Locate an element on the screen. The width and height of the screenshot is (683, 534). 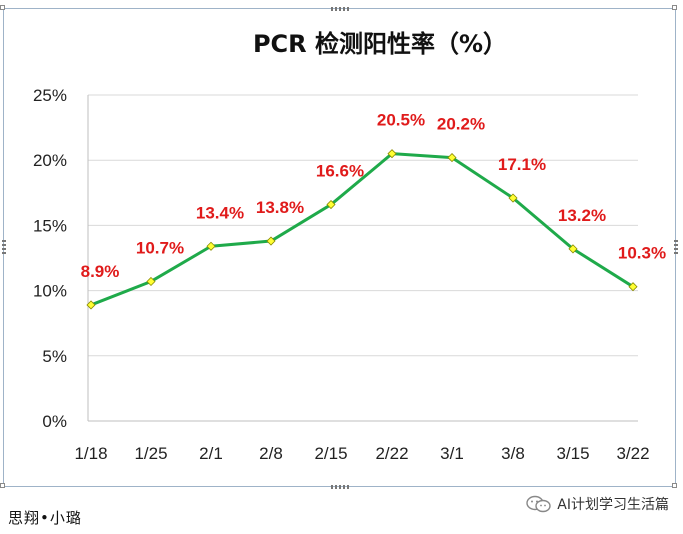
chart-title: PCR 检测阳性率（%） is located at coordinates (380, 44).